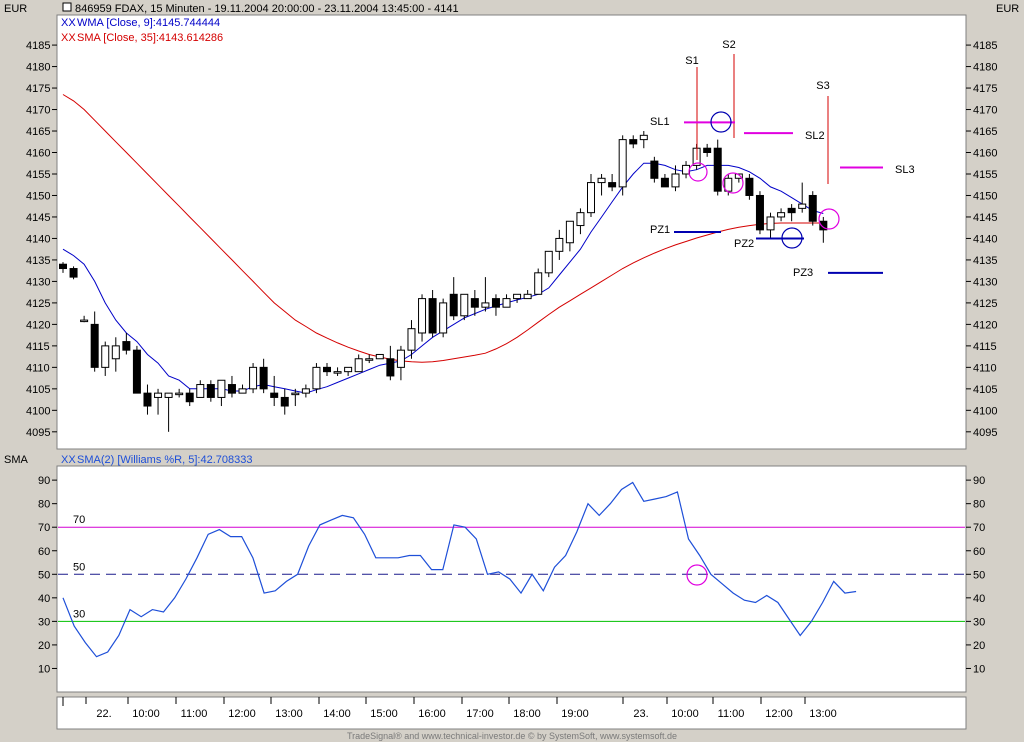  I want to click on osc-tick-label-right: 40, so click(979, 599).